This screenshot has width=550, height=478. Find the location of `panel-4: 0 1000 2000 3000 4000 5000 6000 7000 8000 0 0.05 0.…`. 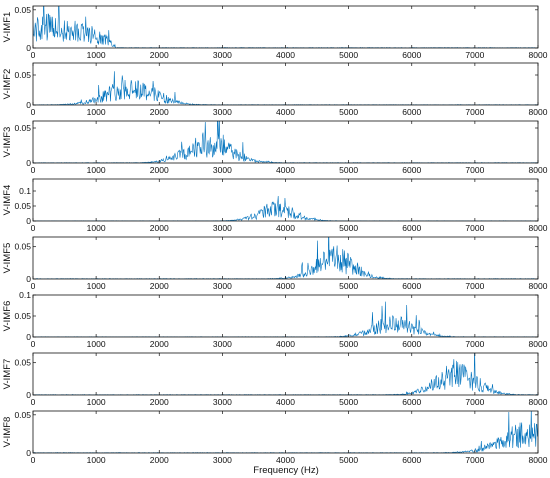

panel-4: 0 1000 2000 3000 4000 5000 6000 7000 8000 0 0.05 0.… is located at coordinates (275, 205).